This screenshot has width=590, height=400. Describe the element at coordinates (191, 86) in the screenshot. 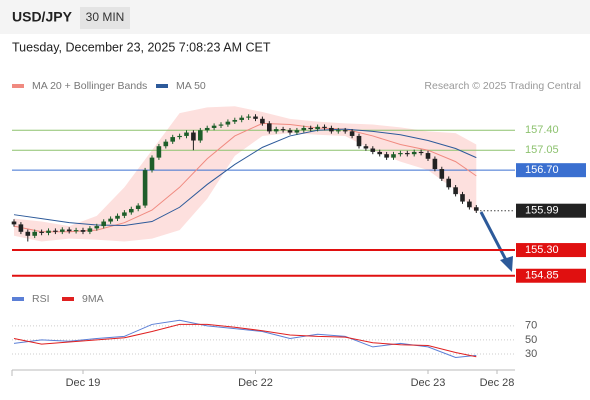

I see `legend-label: MA 50` at that location.